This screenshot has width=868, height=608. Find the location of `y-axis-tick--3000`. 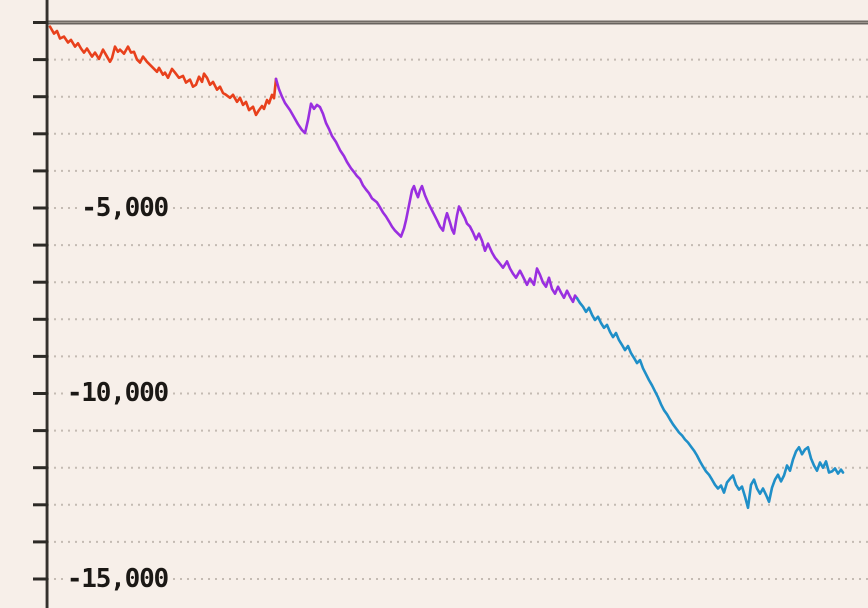

y-axis-tick--3000 is located at coordinates (40, 134).